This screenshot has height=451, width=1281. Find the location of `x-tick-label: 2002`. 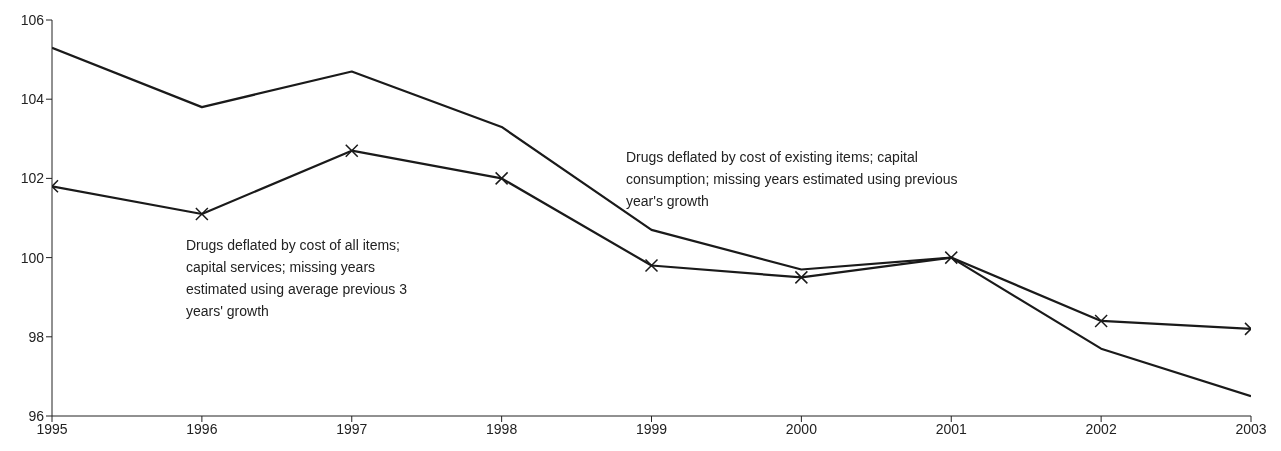

x-tick-label: 2002 is located at coordinates (1101, 428).